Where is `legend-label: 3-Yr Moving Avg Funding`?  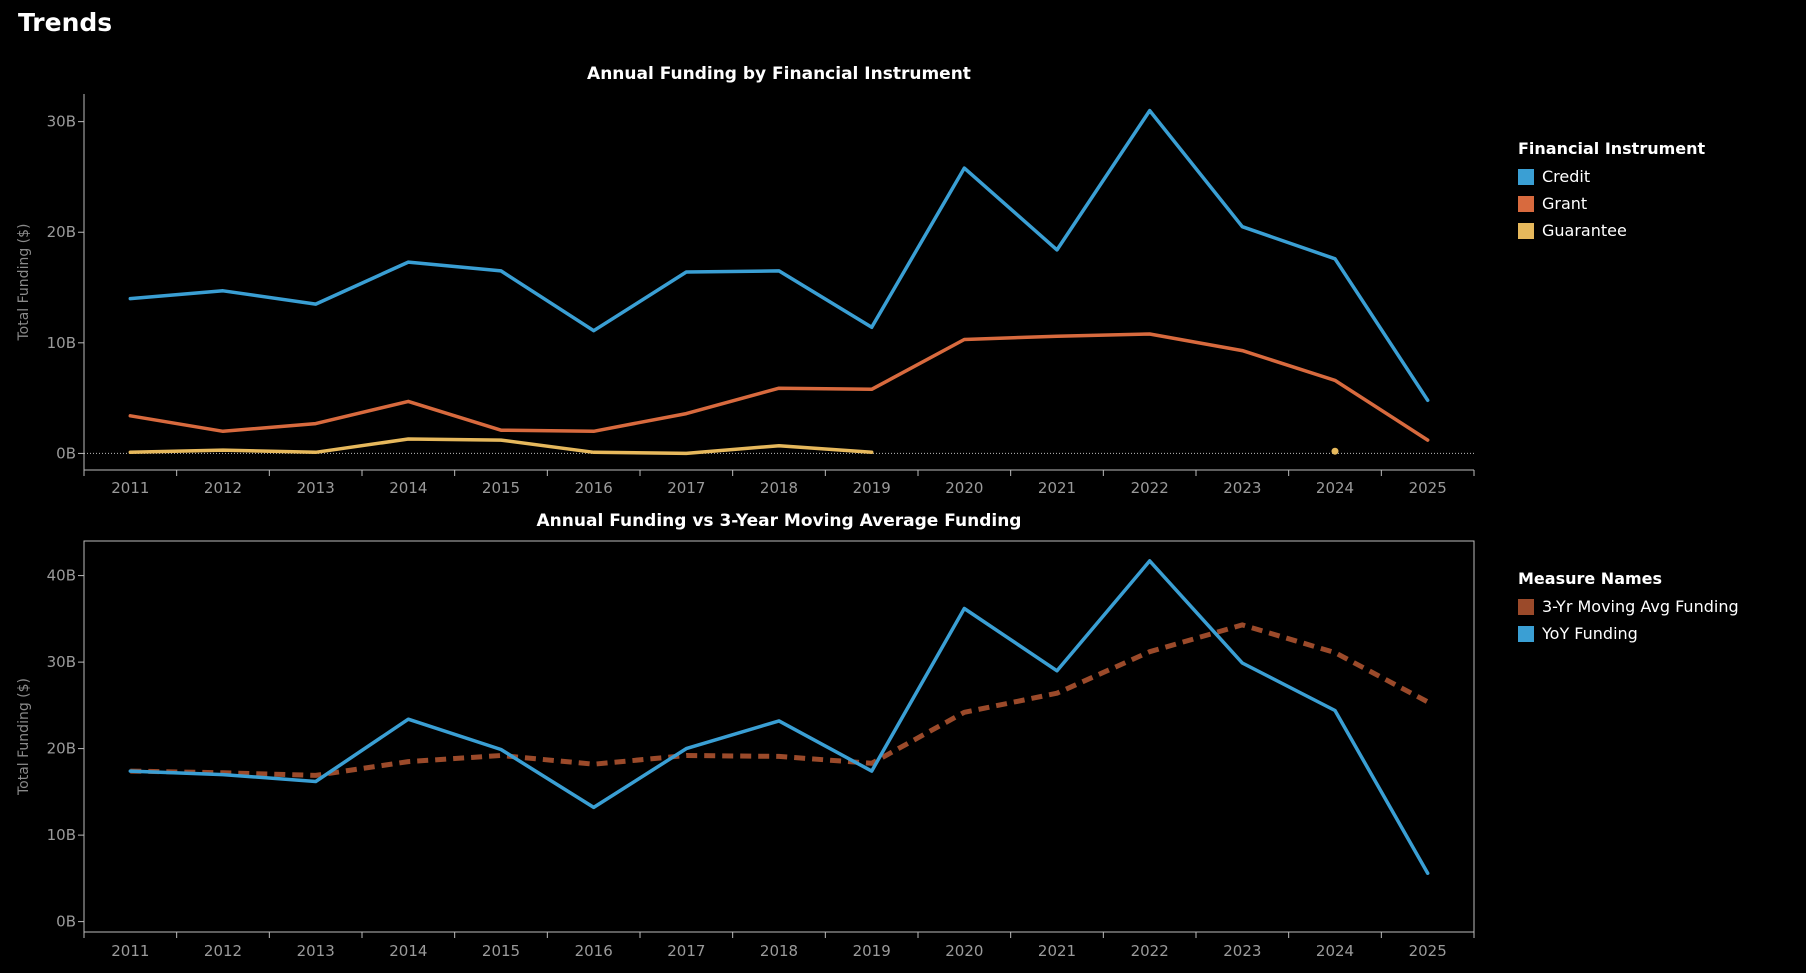
legend-label: 3-Yr Moving Avg Funding is located at coordinates (1640, 606).